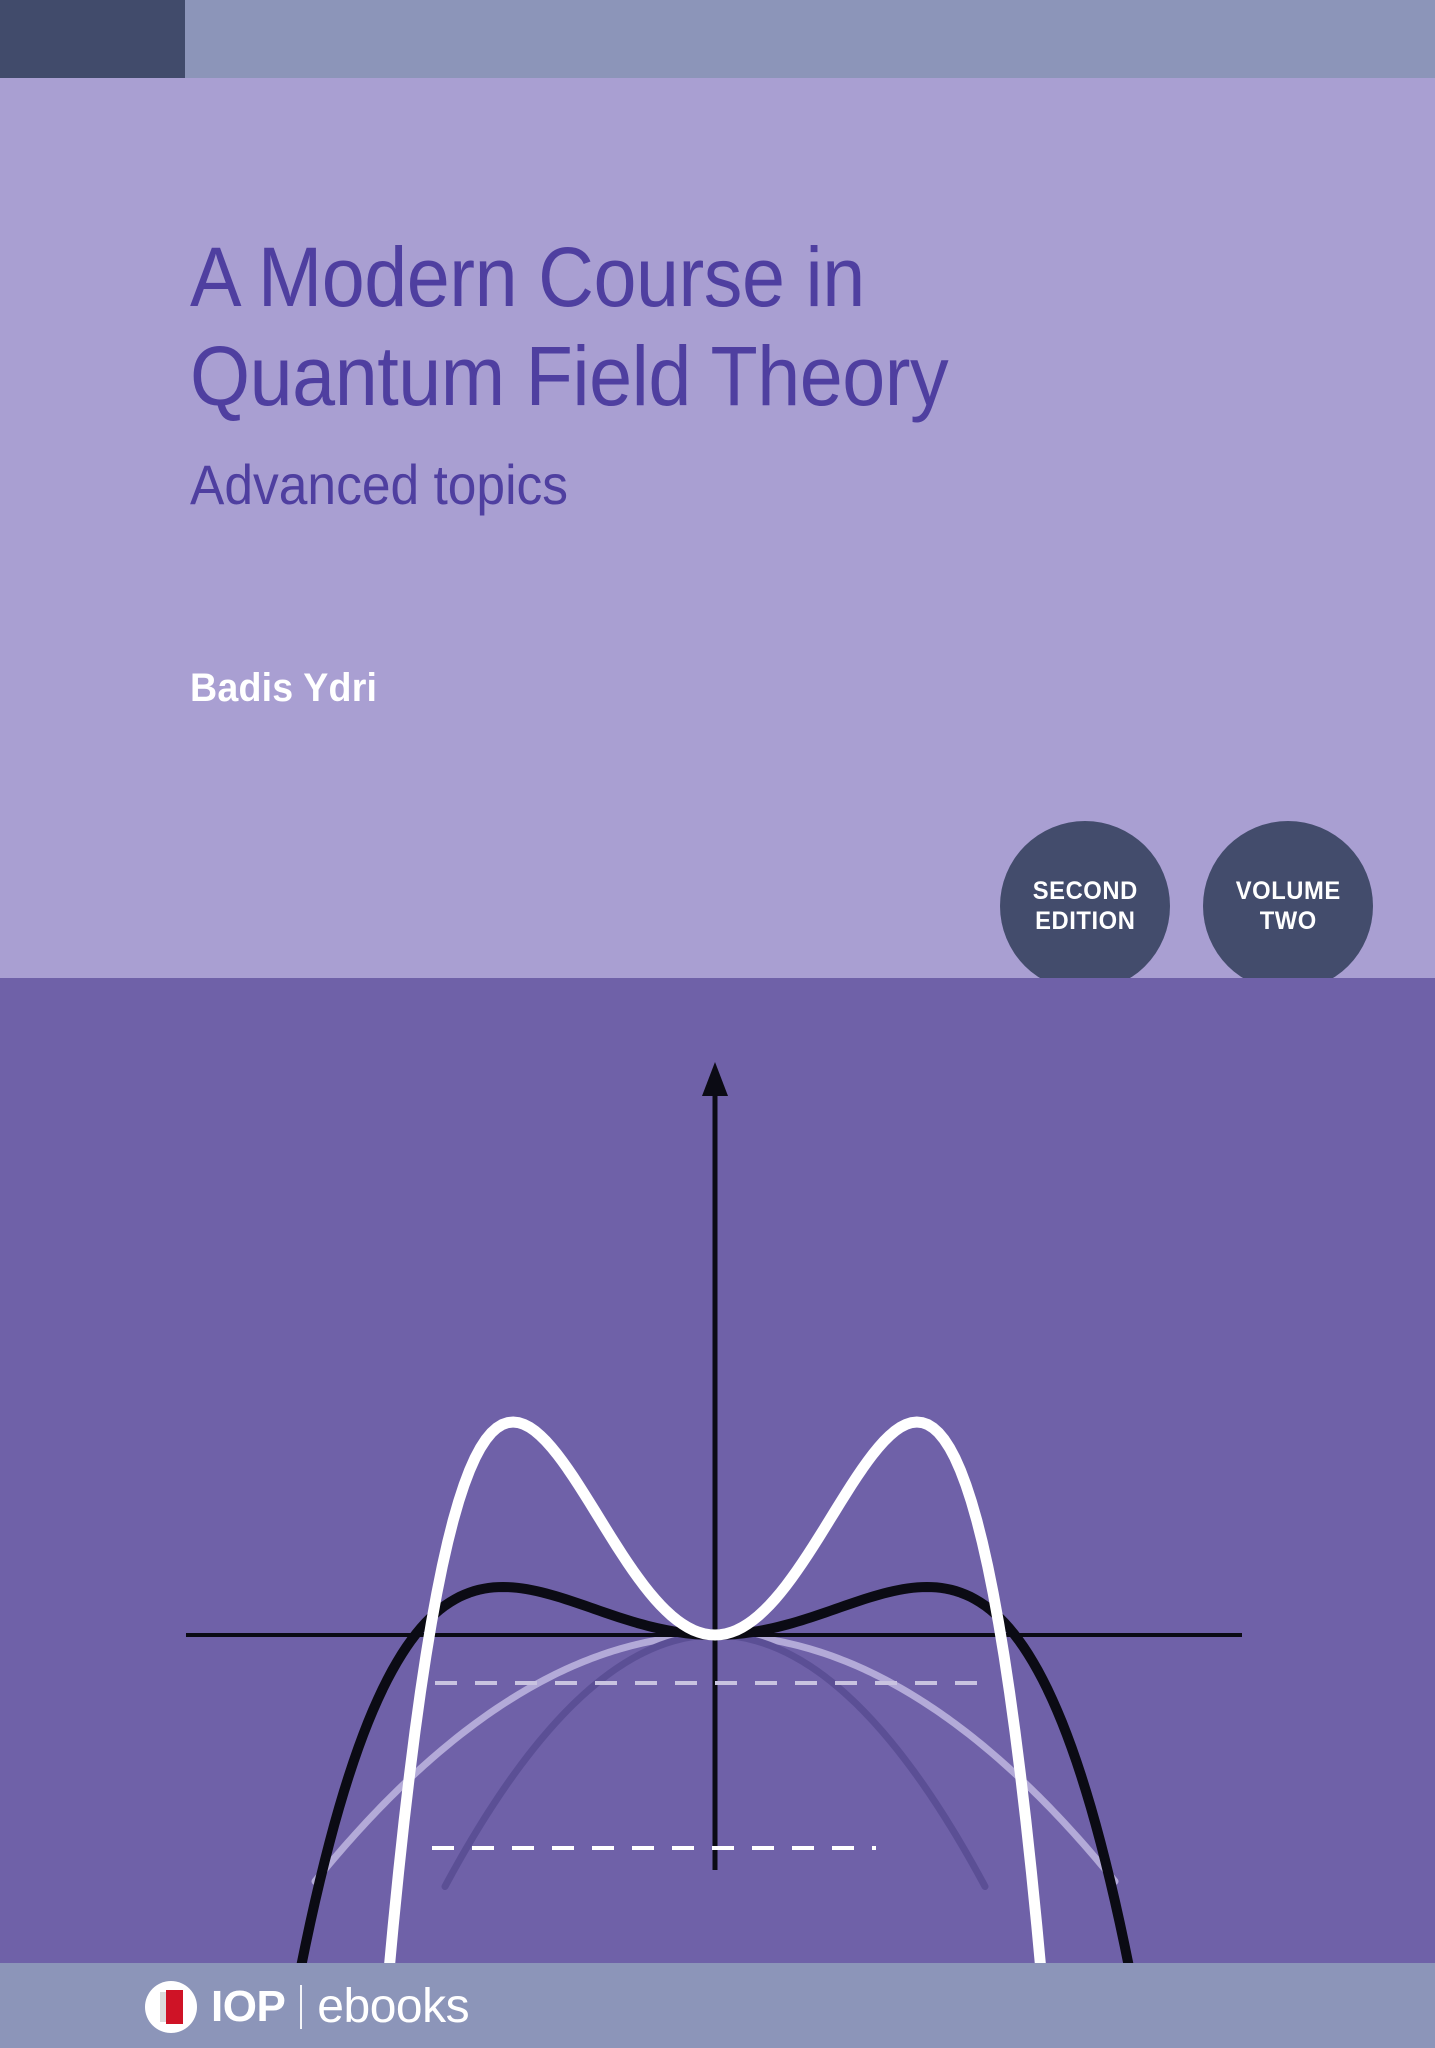 Image resolution: width=1435 pixels, height=2048 pixels. I want to click on badge-second-edition: SECOND EDITION, so click(1085, 906).